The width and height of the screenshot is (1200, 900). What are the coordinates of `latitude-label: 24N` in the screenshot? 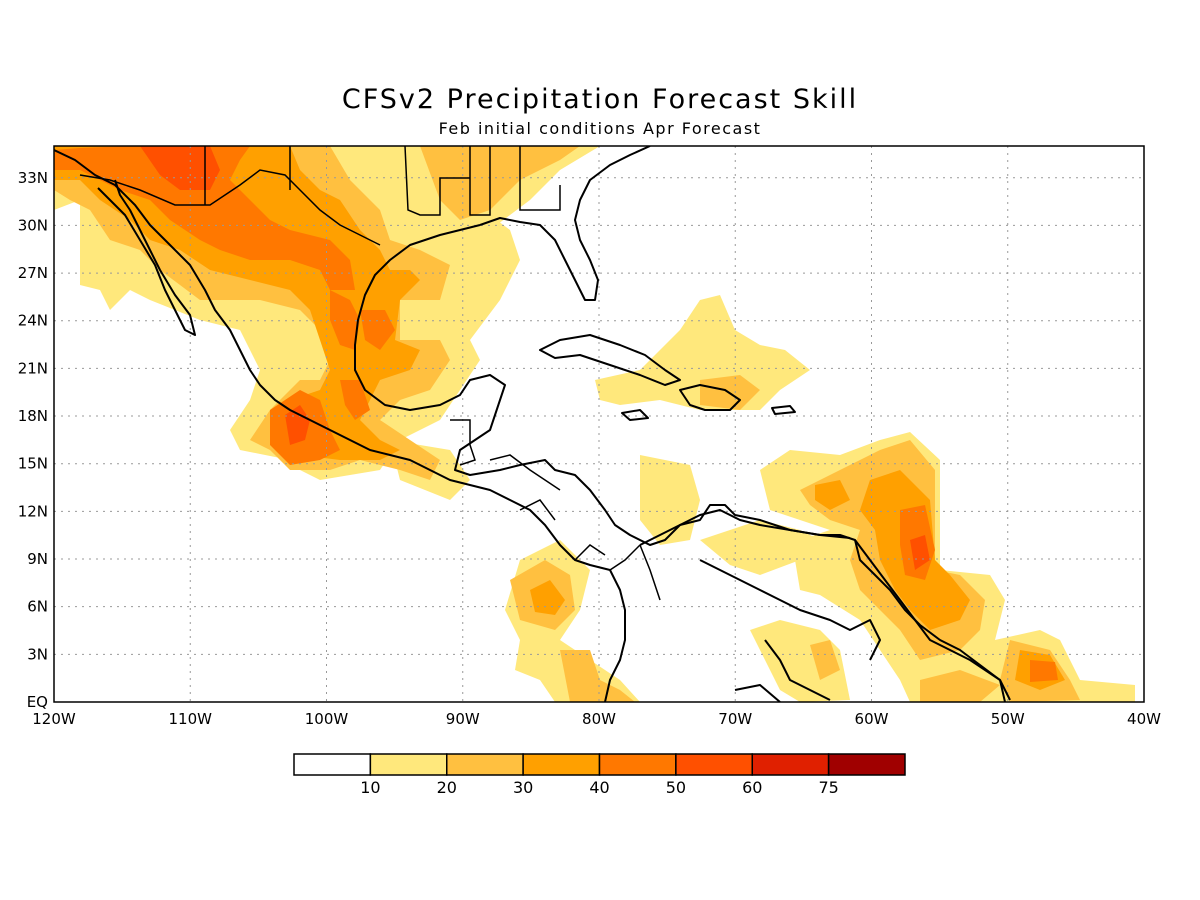 It's located at (33, 321).